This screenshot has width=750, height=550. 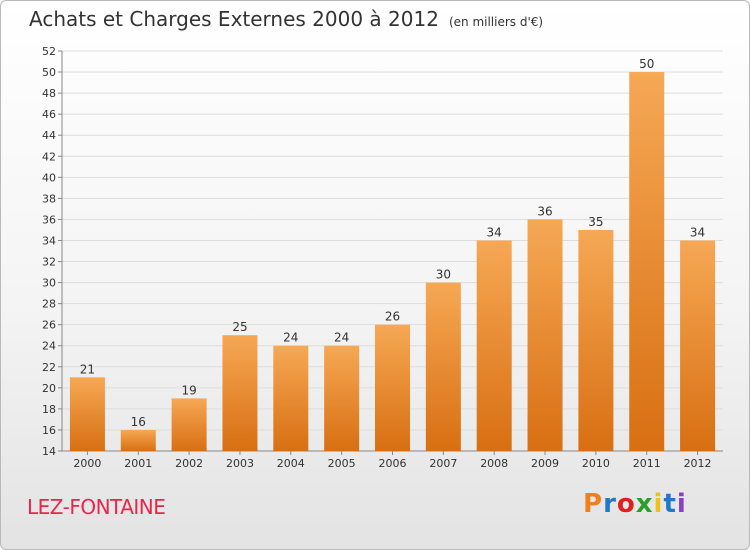 What do you see at coordinates (291, 398) in the screenshot?
I see `bar-2004` at bounding box center [291, 398].